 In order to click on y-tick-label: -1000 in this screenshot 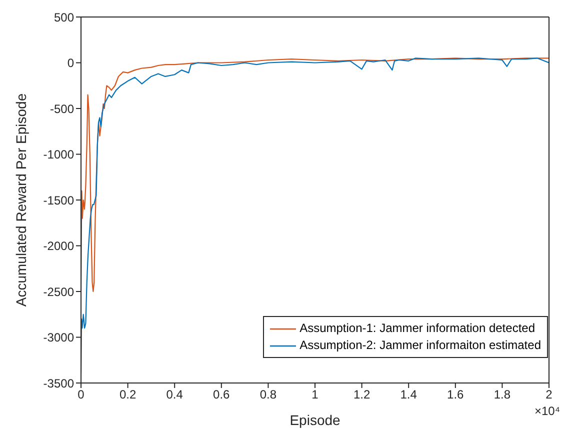, I will do `click(58, 155)`.